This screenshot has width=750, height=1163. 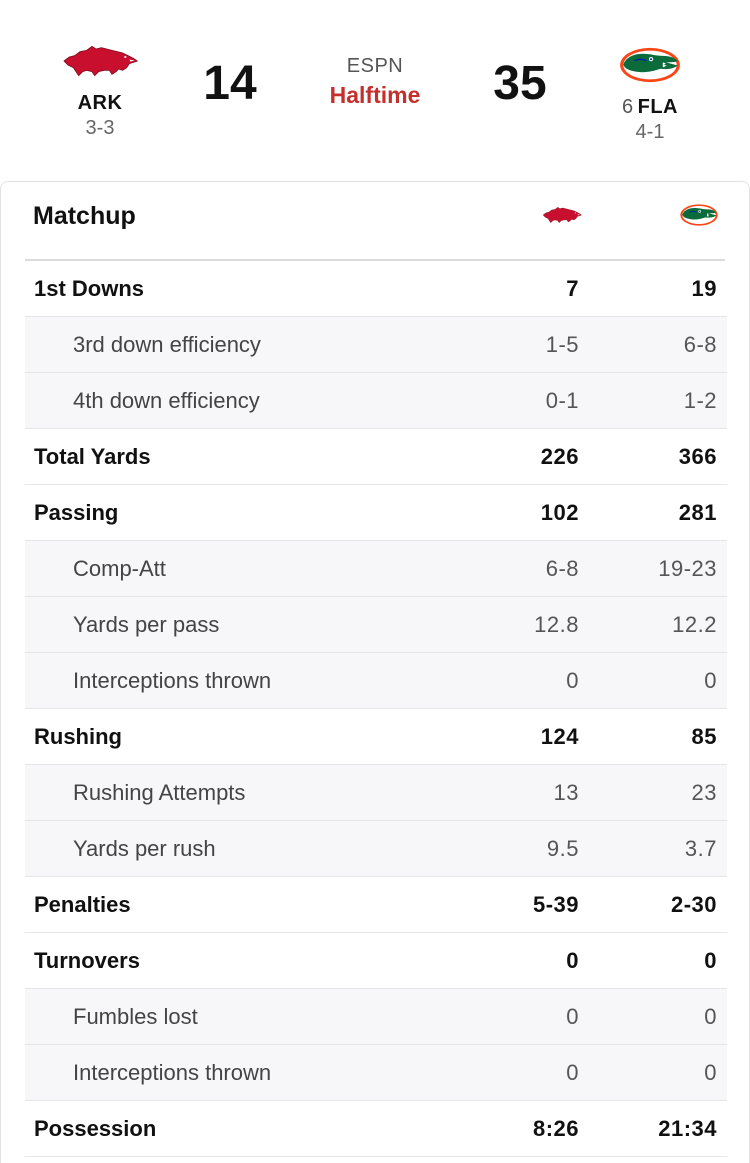 I want to click on stat-away-value: 226, so click(x=559, y=456).